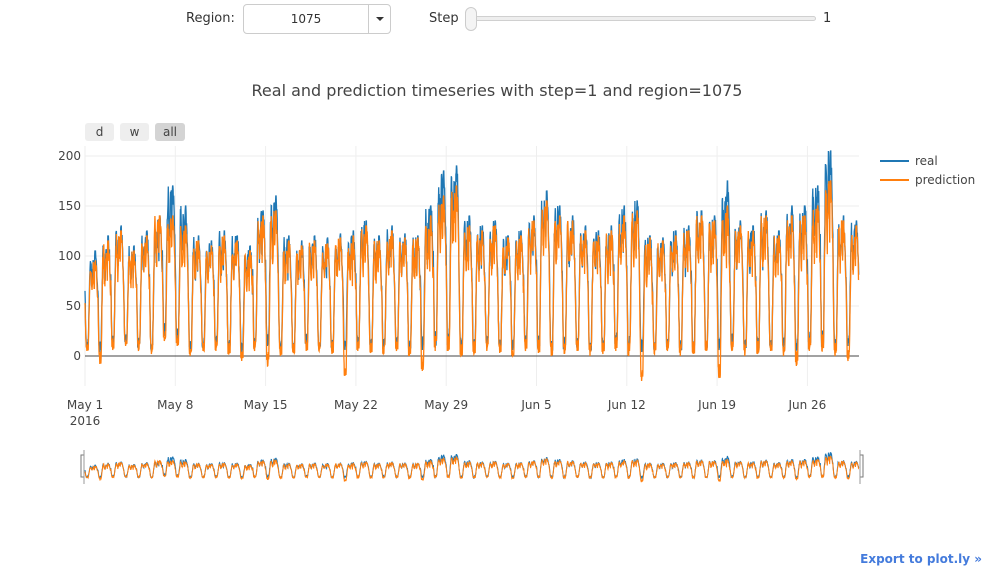  I want to click on x-tick-label: Jun 19, so click(716, 405).